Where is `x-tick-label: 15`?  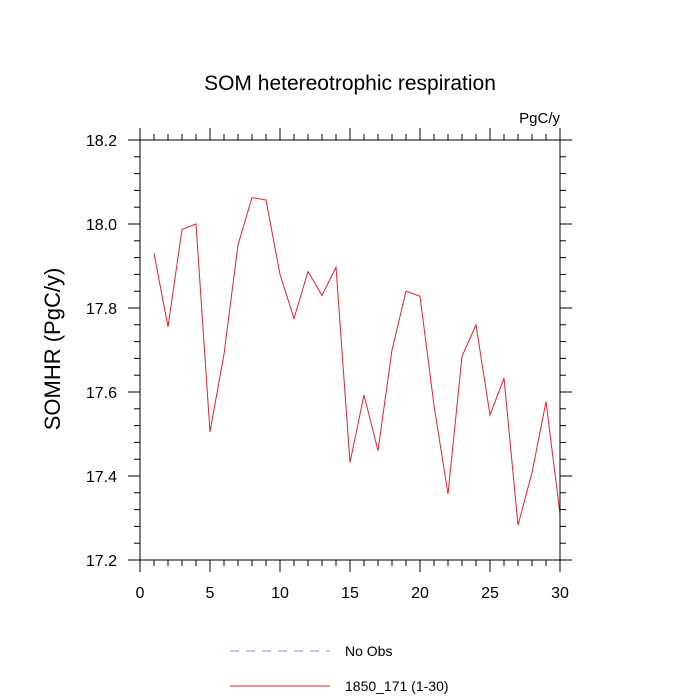 x-tick-label: 15 is located at coordinates (350, 593).